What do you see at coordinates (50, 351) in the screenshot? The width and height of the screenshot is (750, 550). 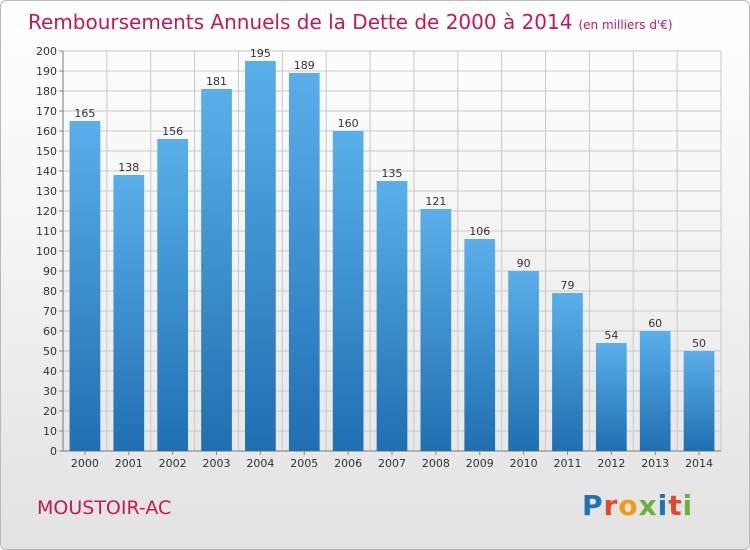 I see `y-tick-label: 50` at bounding box center [50, 351].